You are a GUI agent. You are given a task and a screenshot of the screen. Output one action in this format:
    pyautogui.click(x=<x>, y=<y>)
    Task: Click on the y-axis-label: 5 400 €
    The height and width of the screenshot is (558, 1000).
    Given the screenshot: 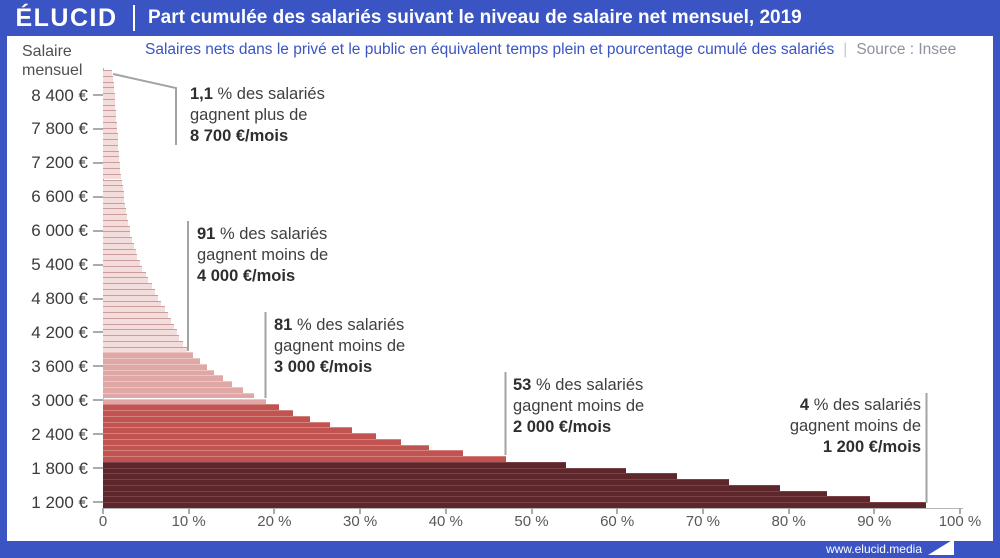 What is the action you would take?
    pyautogui.click(x=59, y=265)
    